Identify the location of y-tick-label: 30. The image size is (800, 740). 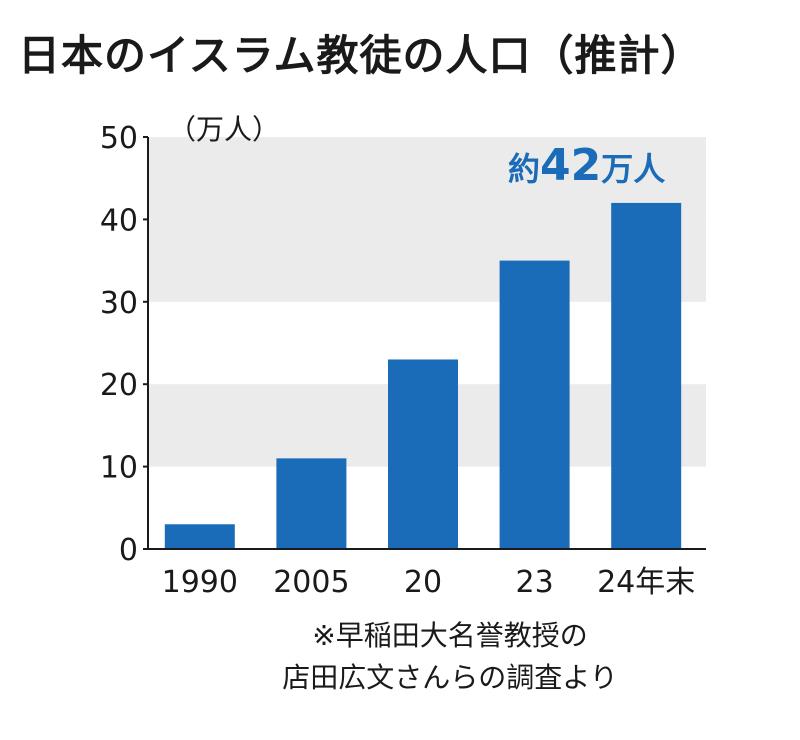
(119, 303).